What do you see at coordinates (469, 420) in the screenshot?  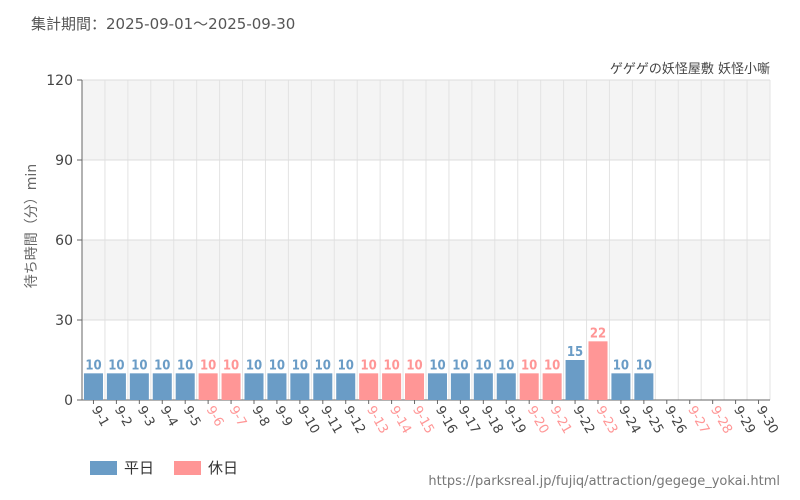 I see `x-tick-label: 9-17` at bounding box center [469, 420].